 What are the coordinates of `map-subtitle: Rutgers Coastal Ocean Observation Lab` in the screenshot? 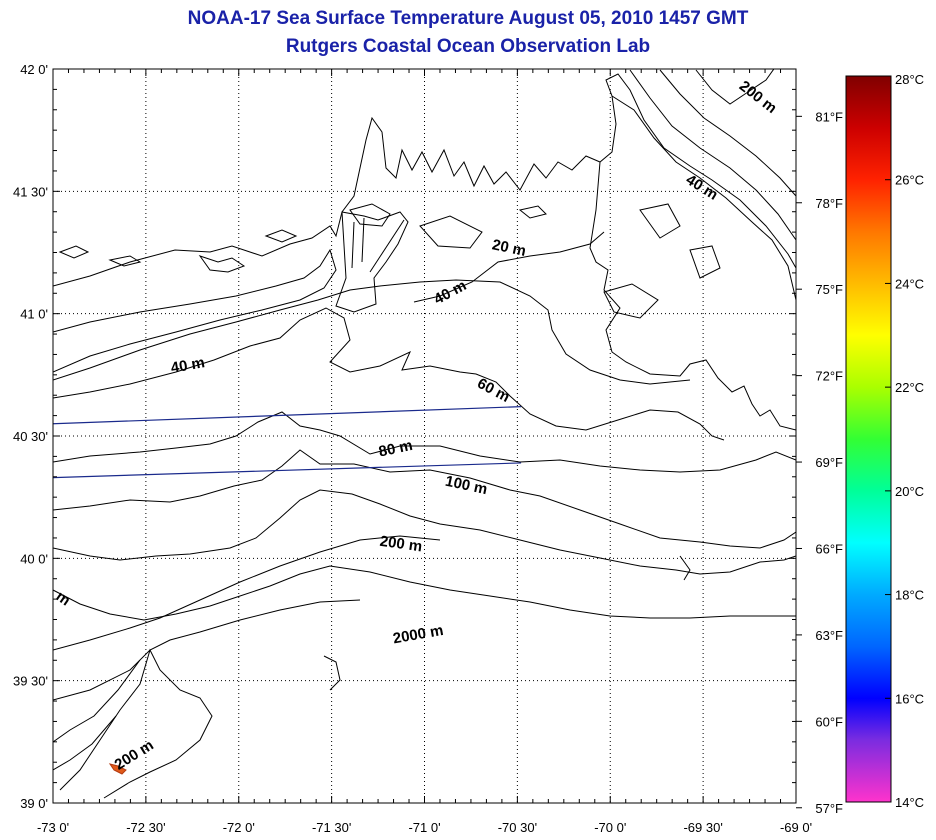 It's located at (468, 46).